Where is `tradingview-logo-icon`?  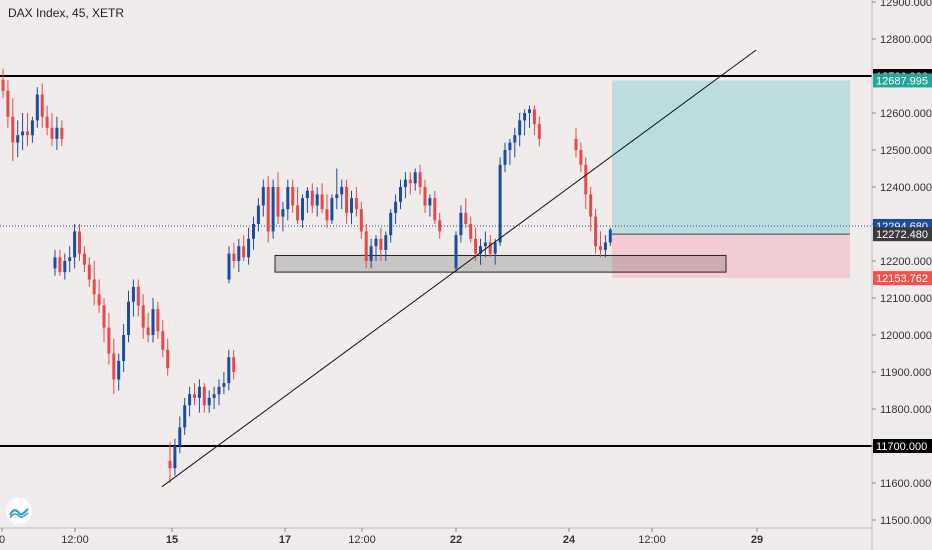 tradingview-logo-icon is located at coordinates (19, 511).